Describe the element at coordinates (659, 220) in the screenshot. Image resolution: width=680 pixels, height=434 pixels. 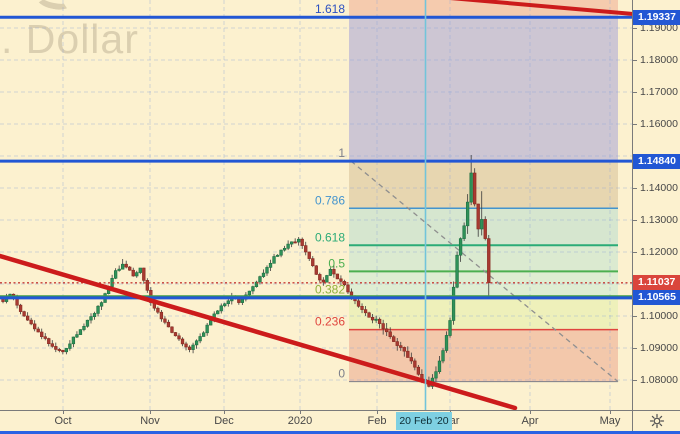
I see `price-tick-label: 1.13000` at that location.